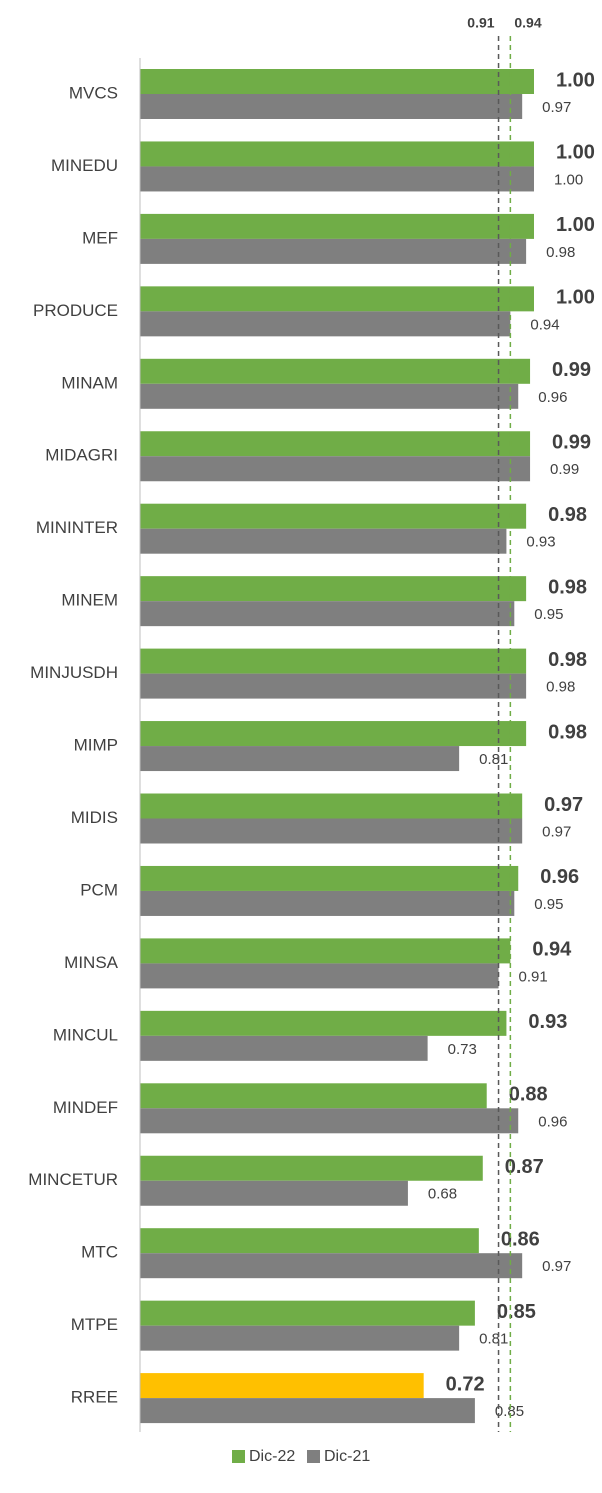 Image resolution: width=602 pixels, height=1493 pixels. I want to click on category-label: MIDIS, so click(94, 817).